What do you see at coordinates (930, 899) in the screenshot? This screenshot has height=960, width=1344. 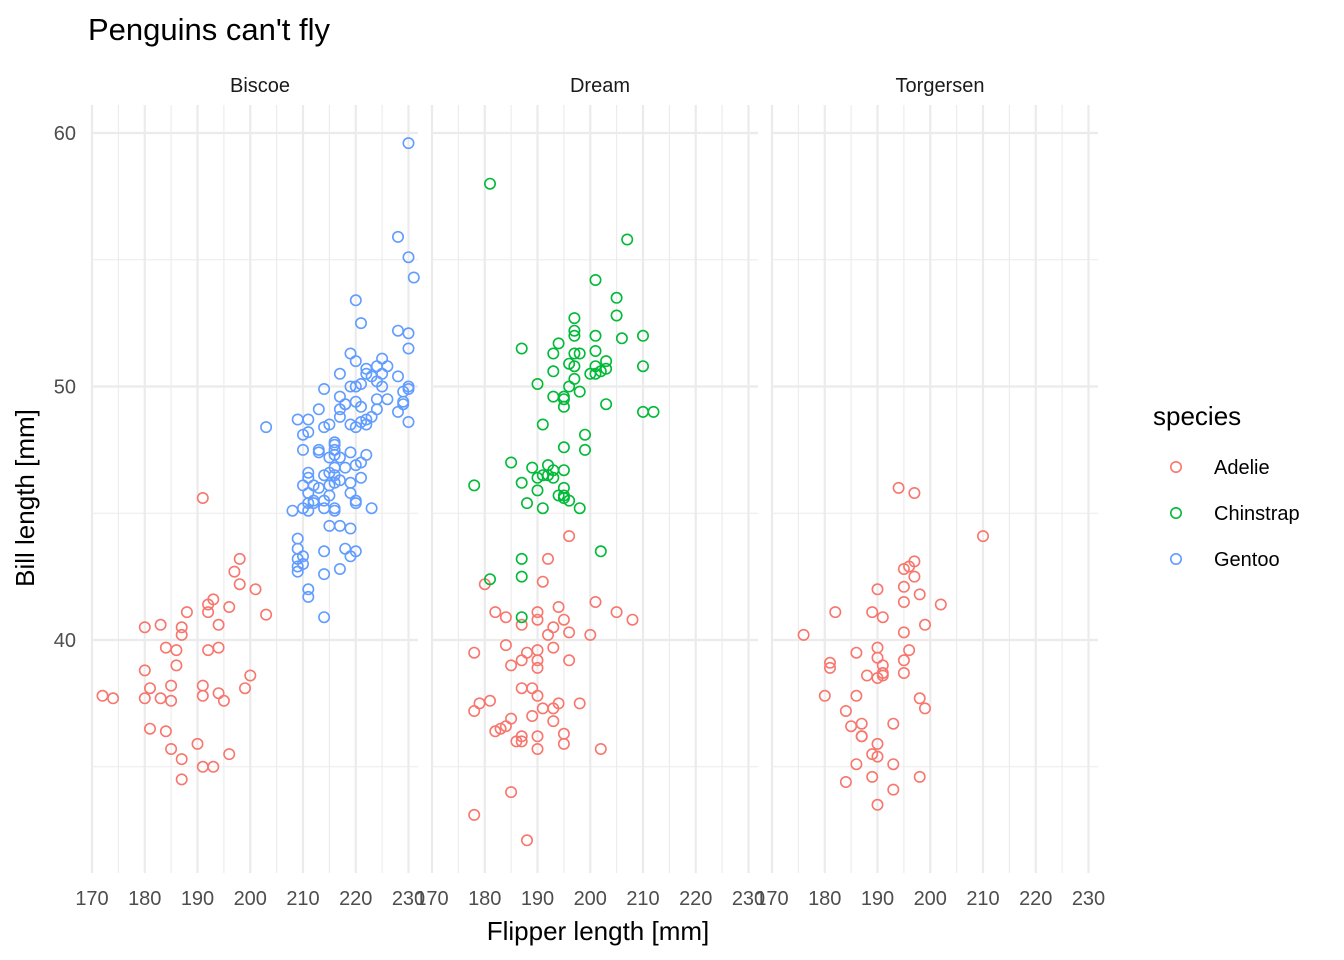 I see `x-tick-label: 200` at bounding box center [930, 899].